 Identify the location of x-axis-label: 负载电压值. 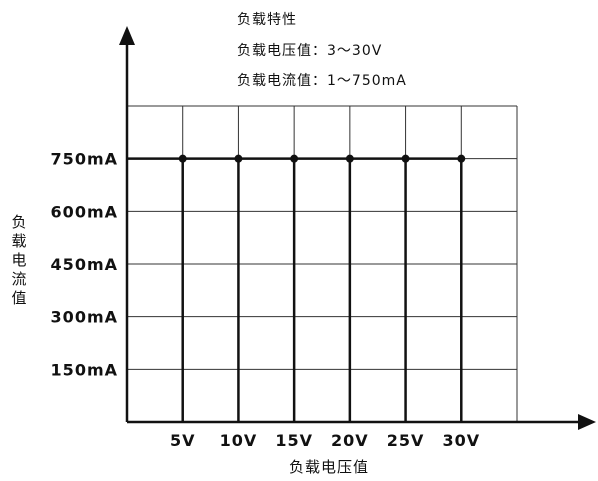
(329, 467).